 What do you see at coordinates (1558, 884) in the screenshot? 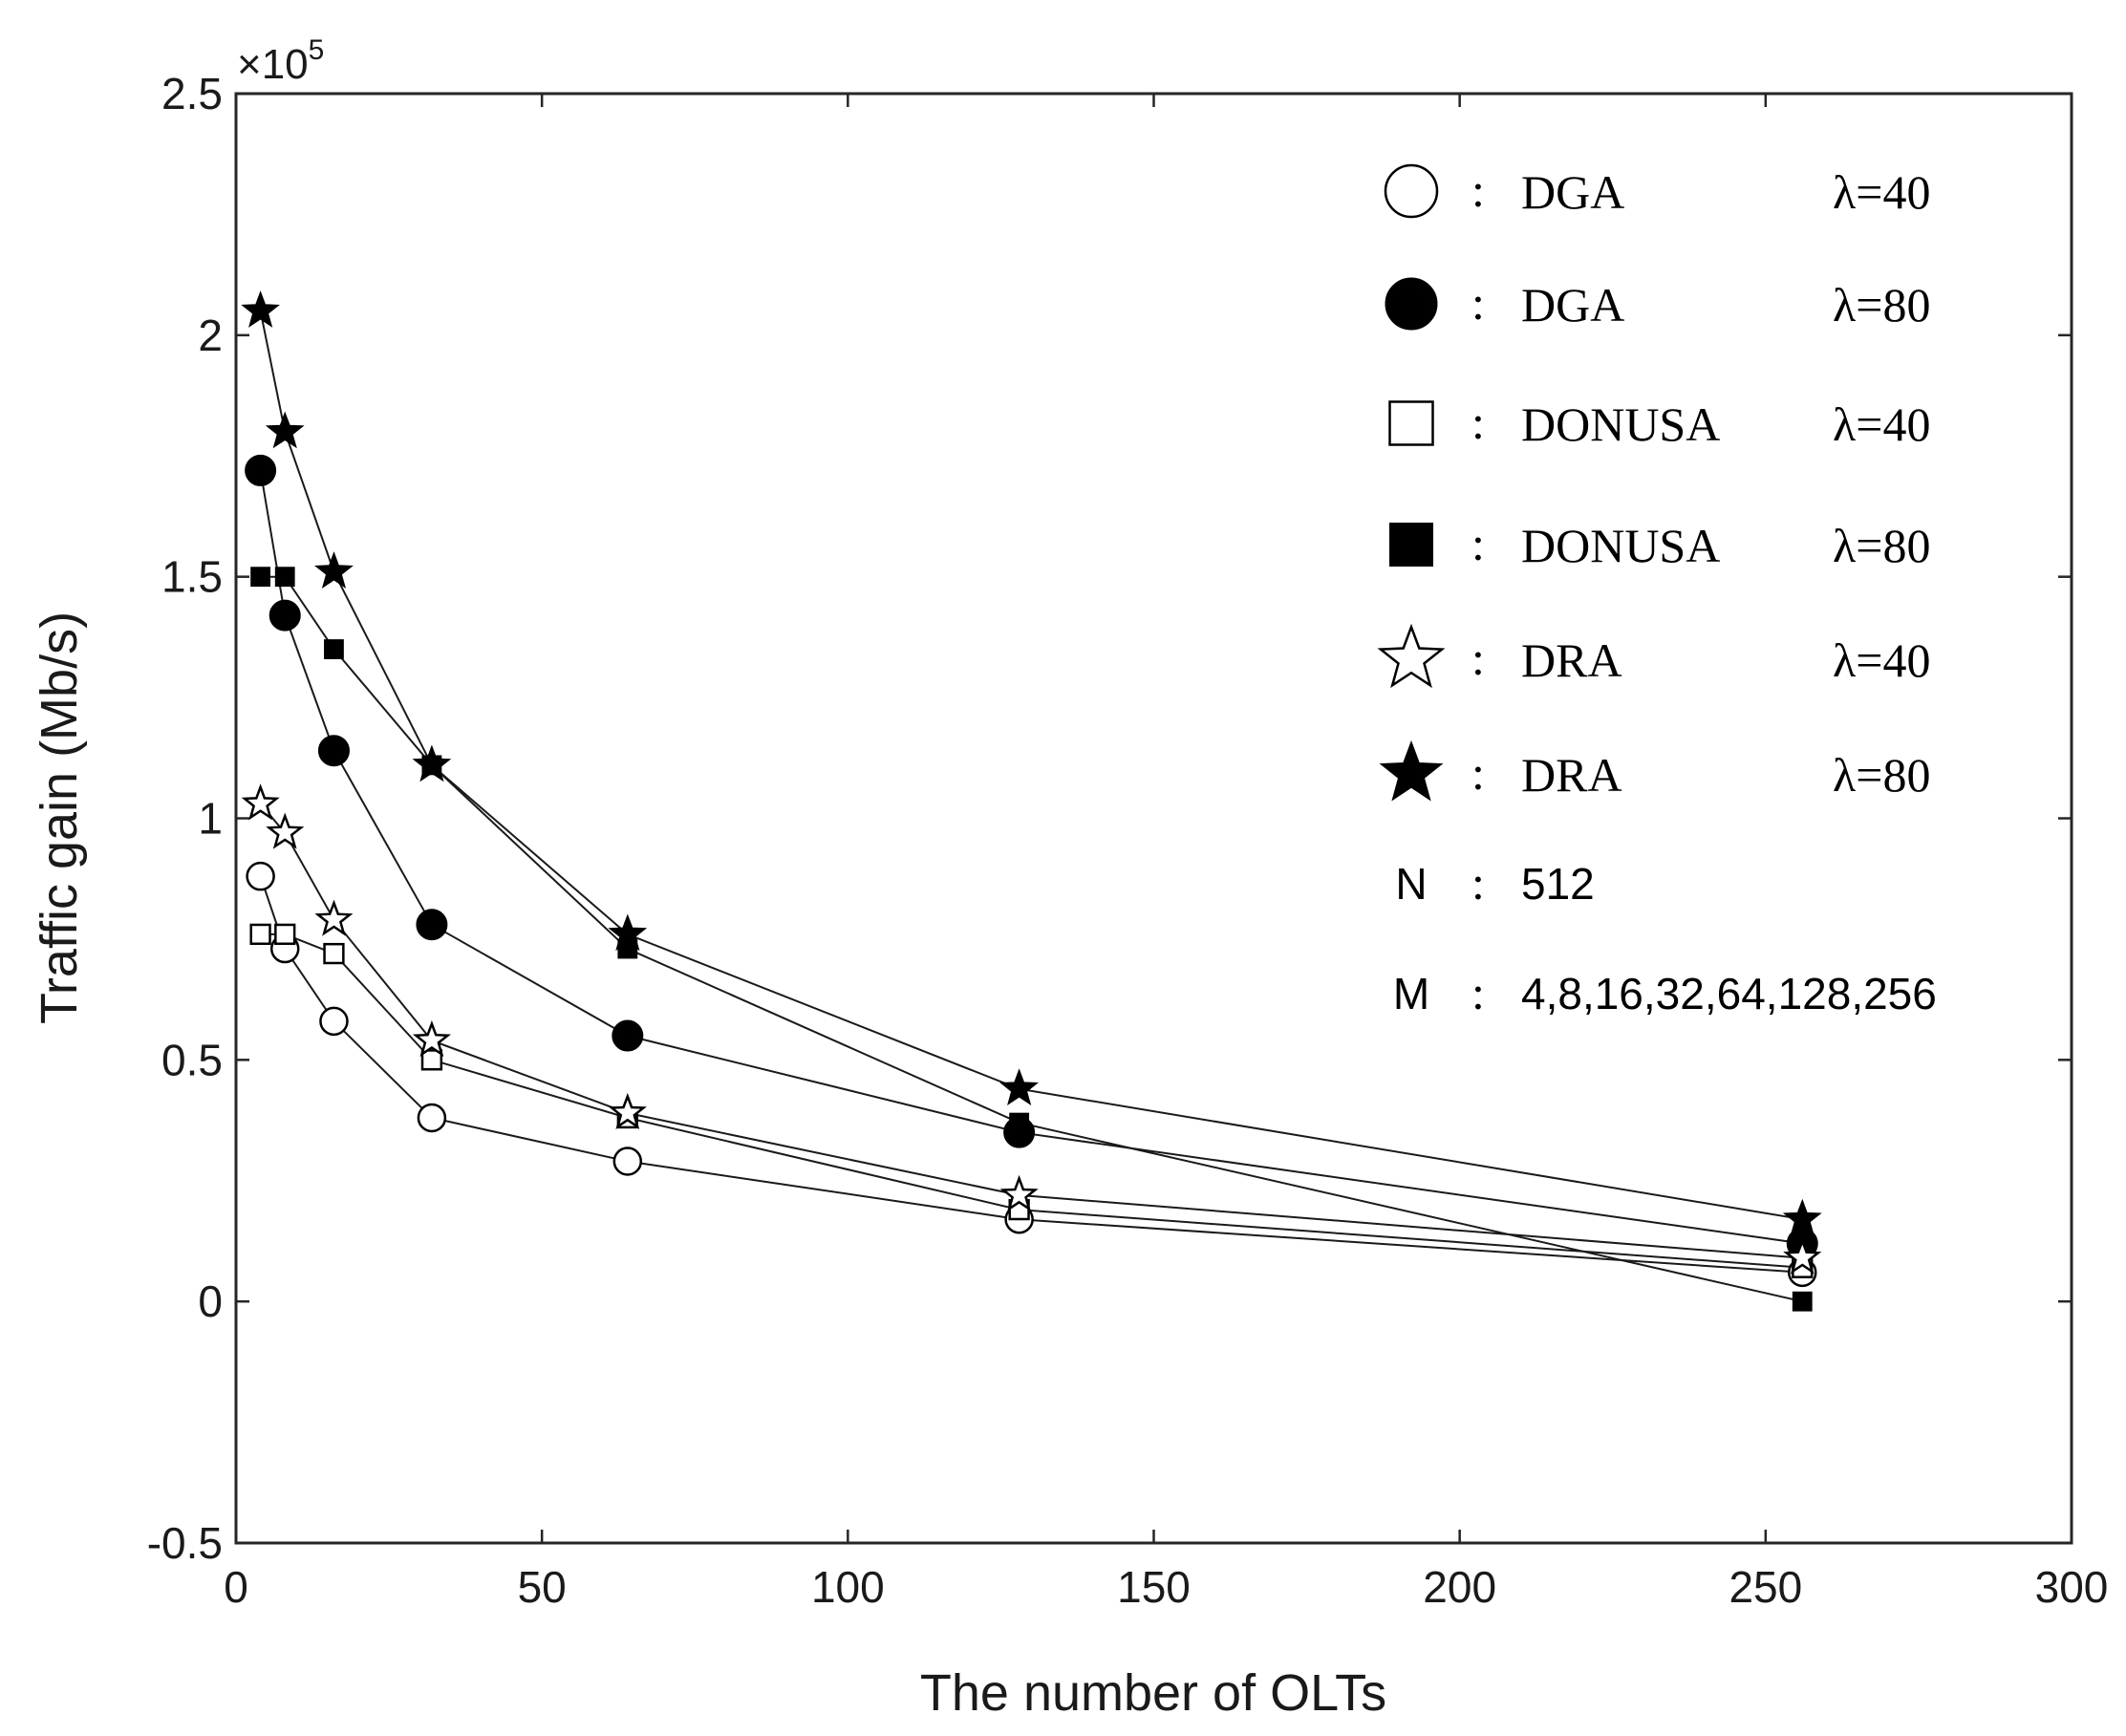
I see `legend-param-value: 512` at bounding box center [1558, 884].